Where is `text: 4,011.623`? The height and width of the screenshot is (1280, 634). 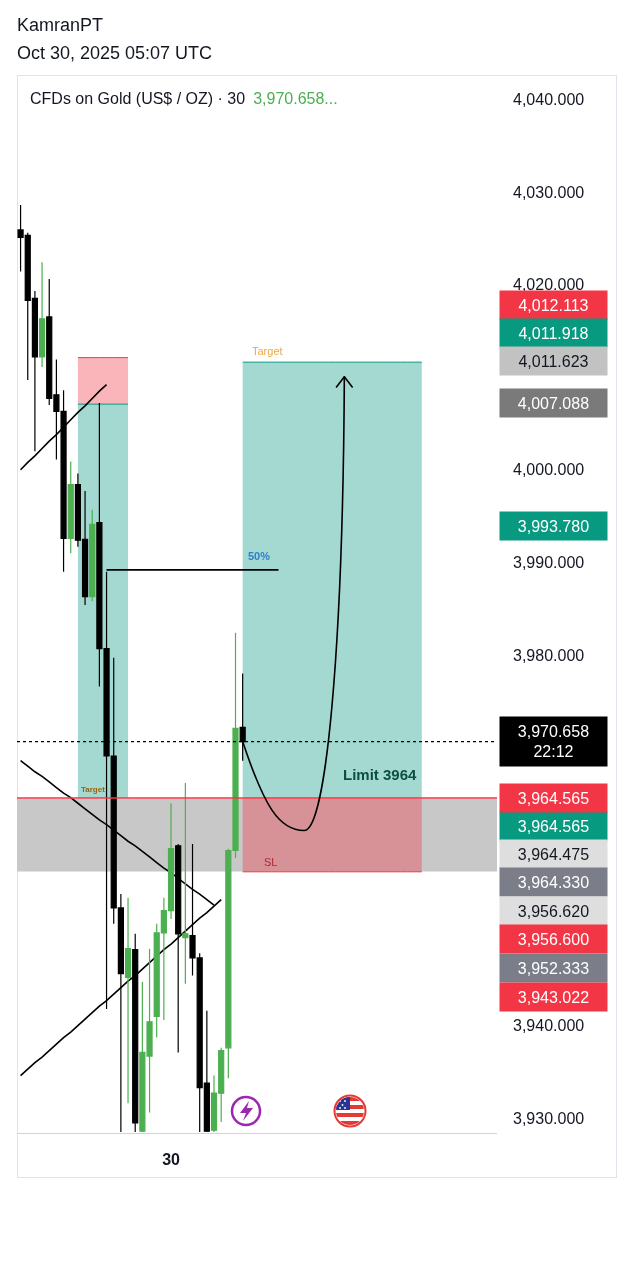
text: 4,011.623 is located at coordinates (553, 361).